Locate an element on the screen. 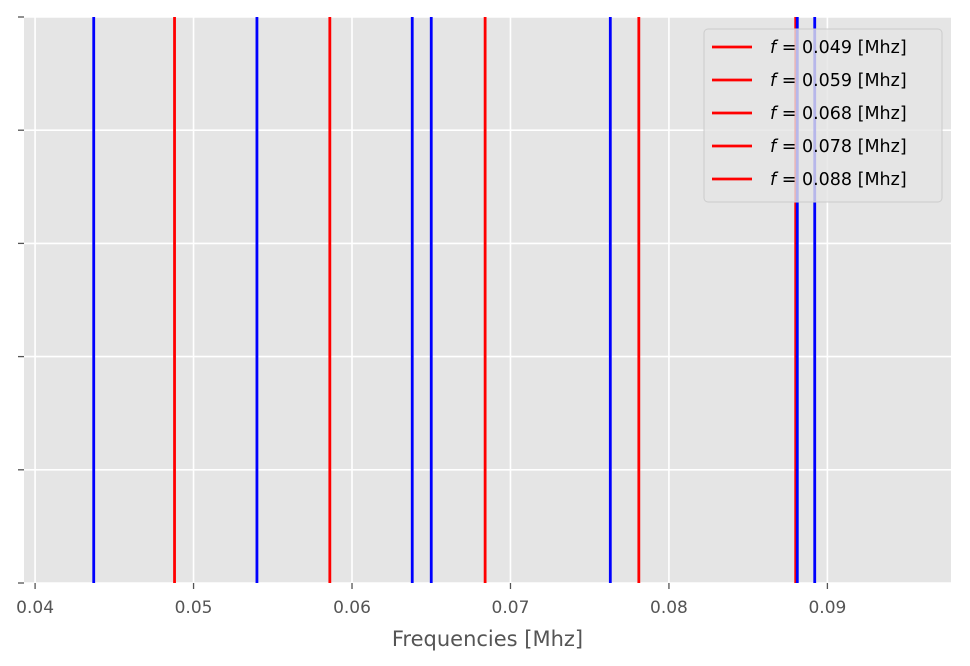 Image resolution: width=970 pixels, height=666 pixels. legend-entry: f = 0.088 [Mhz] is located at coordinates (838, 180).